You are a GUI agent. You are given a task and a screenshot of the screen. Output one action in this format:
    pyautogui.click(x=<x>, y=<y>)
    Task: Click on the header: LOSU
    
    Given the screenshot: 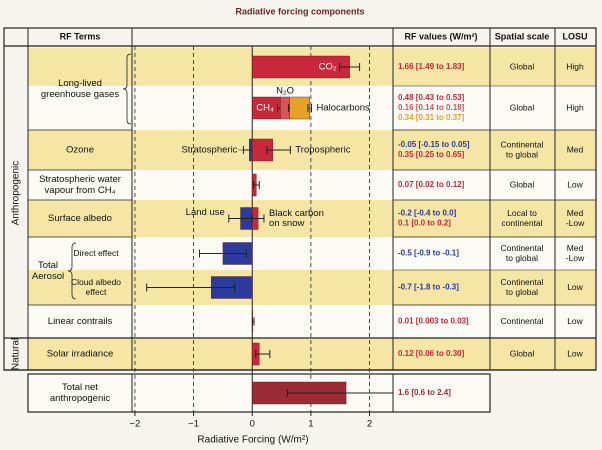 What is the action you would take?
    pyautogui.click(x=574, y=36)
    